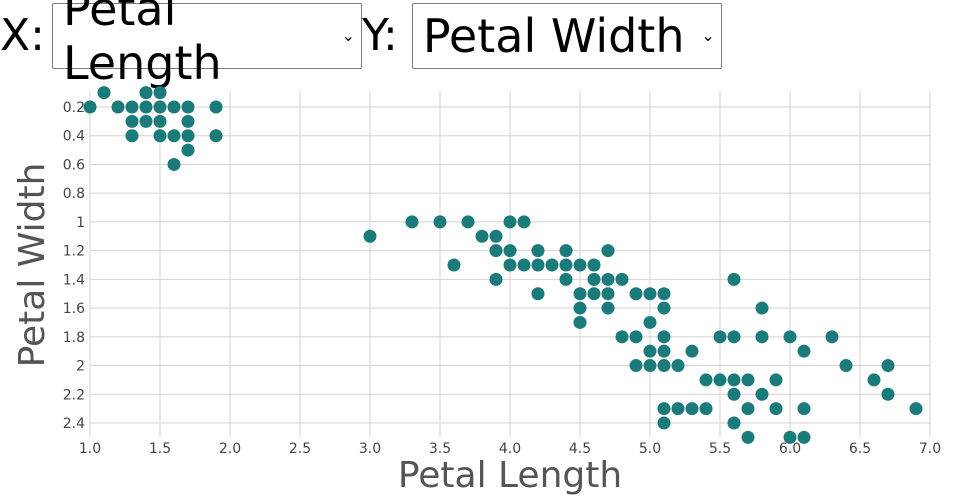 The height and width of the screenshot is (500, 960). I want to click on x-axis-select: Petal Length ⌄, so click(206, 45).